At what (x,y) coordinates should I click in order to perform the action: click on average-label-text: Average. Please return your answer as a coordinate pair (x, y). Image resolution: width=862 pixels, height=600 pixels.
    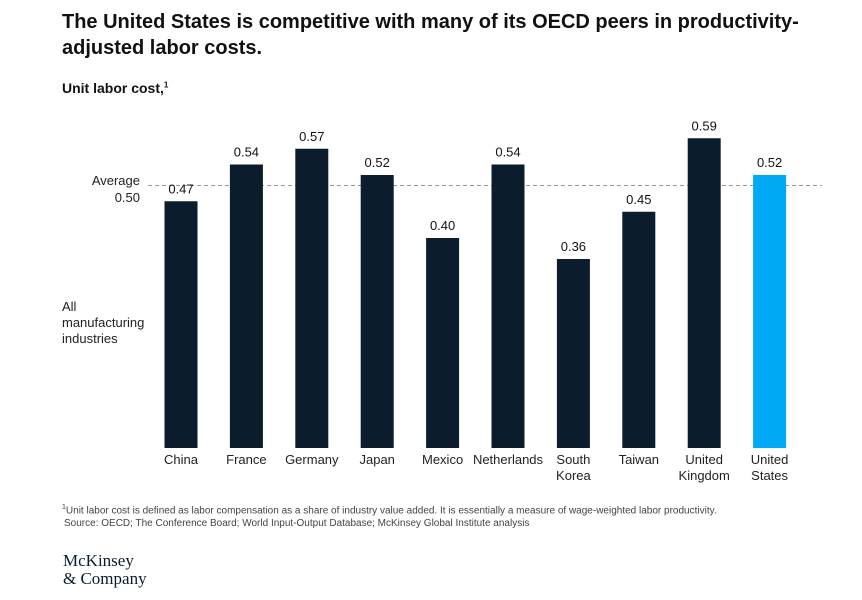
    Looking at the image, I should click on (115, 180).